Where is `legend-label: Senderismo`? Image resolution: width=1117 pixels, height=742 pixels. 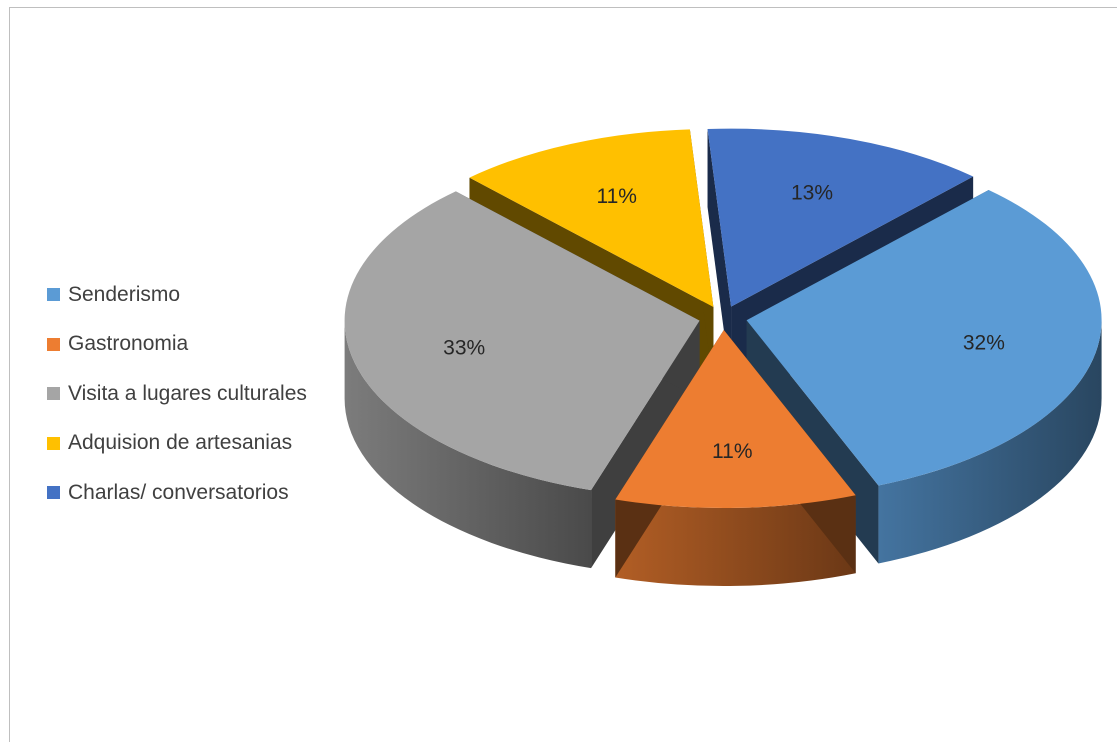 legend-label: Senderismo is located at coordinates (124, 294).